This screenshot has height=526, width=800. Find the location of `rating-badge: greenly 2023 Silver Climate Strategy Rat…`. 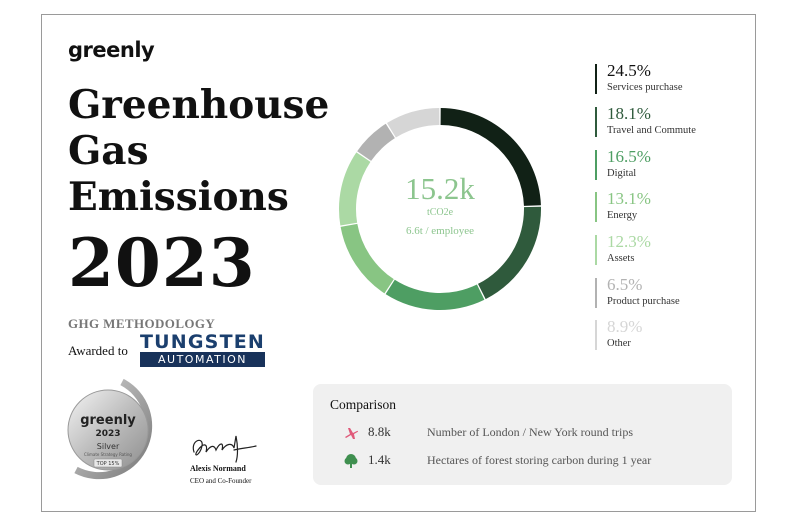

rating-badge: greenly 2023 Silver Climate Strategy Rat… is located at coordinates (110, 429).